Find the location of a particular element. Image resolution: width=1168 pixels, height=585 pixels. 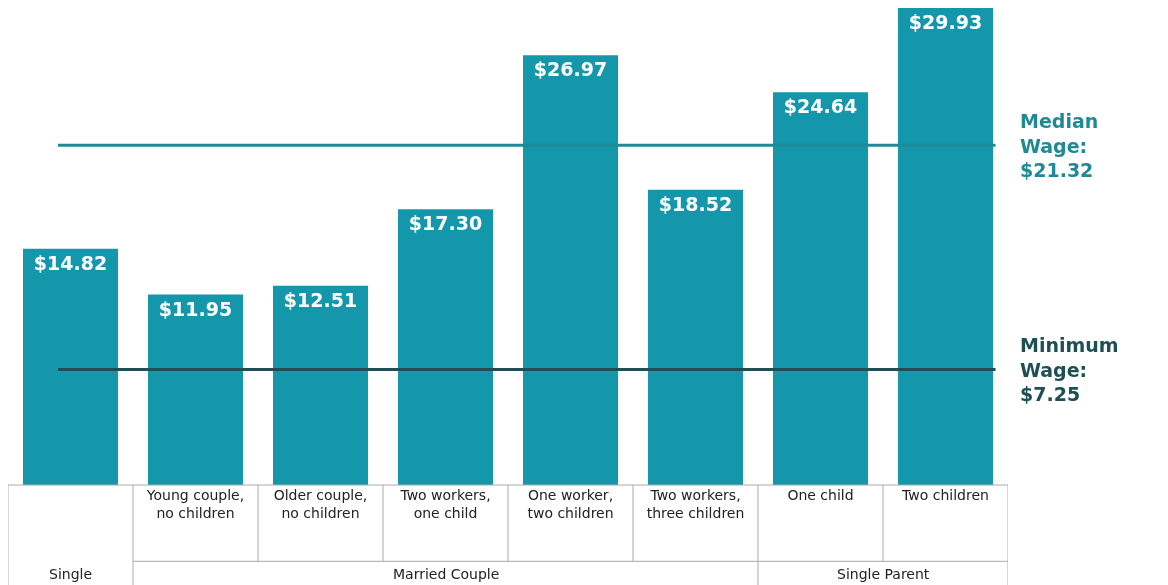

ref-line-label: Minimum Wage: $7.25 is located at coordinates (1069, 370).